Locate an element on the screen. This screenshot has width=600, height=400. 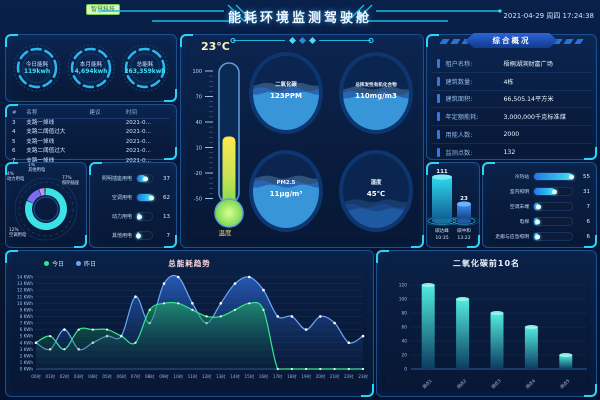
datetime: 2021-04-29 周四 17:24:38 is located at coordinates (548, 16).